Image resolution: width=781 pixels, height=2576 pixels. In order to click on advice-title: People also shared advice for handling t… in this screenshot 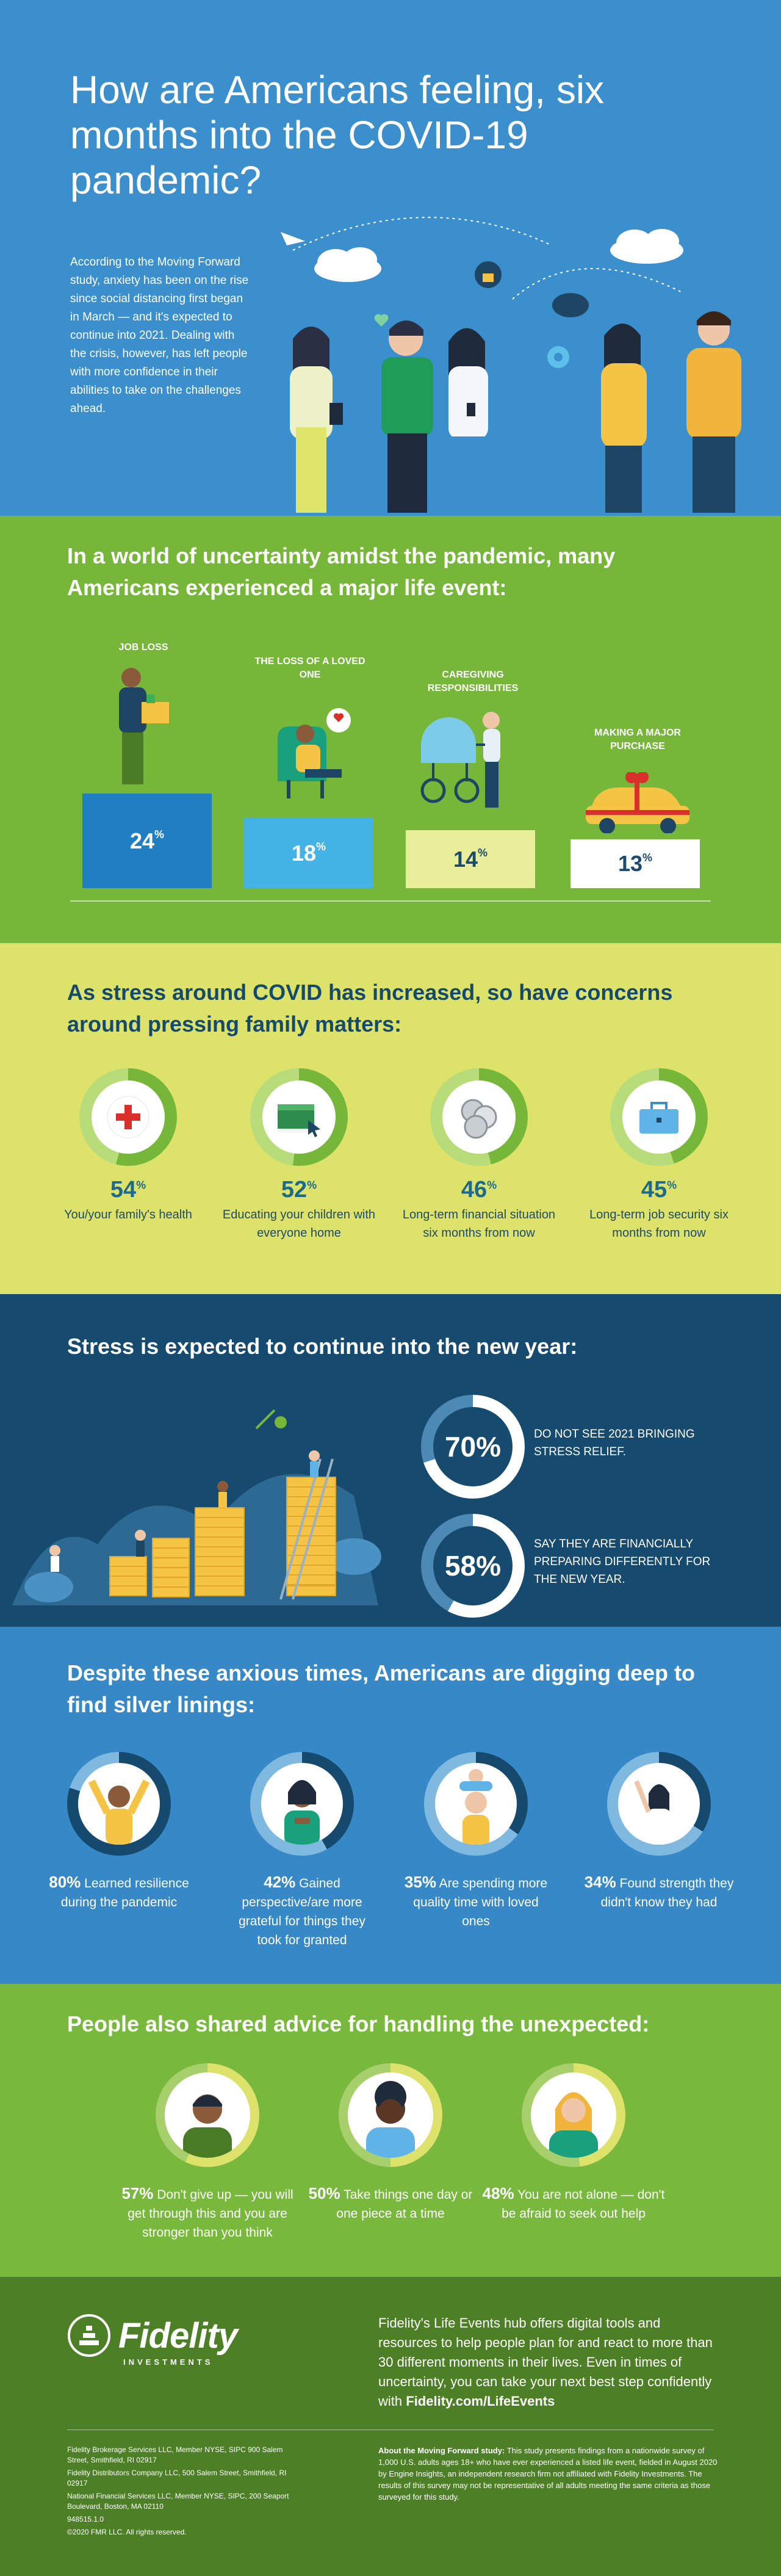, I will do `click(393, 2024)`.